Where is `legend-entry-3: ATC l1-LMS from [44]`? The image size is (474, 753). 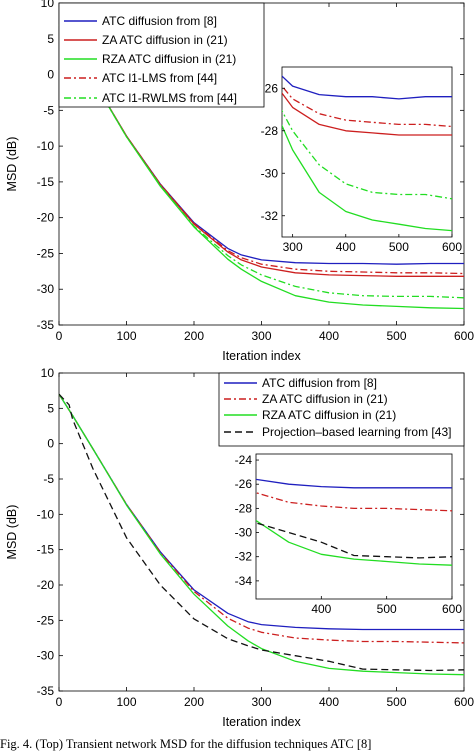 legend-entry-3: ATC l1-LMS from [44] is located at coordinates (159, 78).